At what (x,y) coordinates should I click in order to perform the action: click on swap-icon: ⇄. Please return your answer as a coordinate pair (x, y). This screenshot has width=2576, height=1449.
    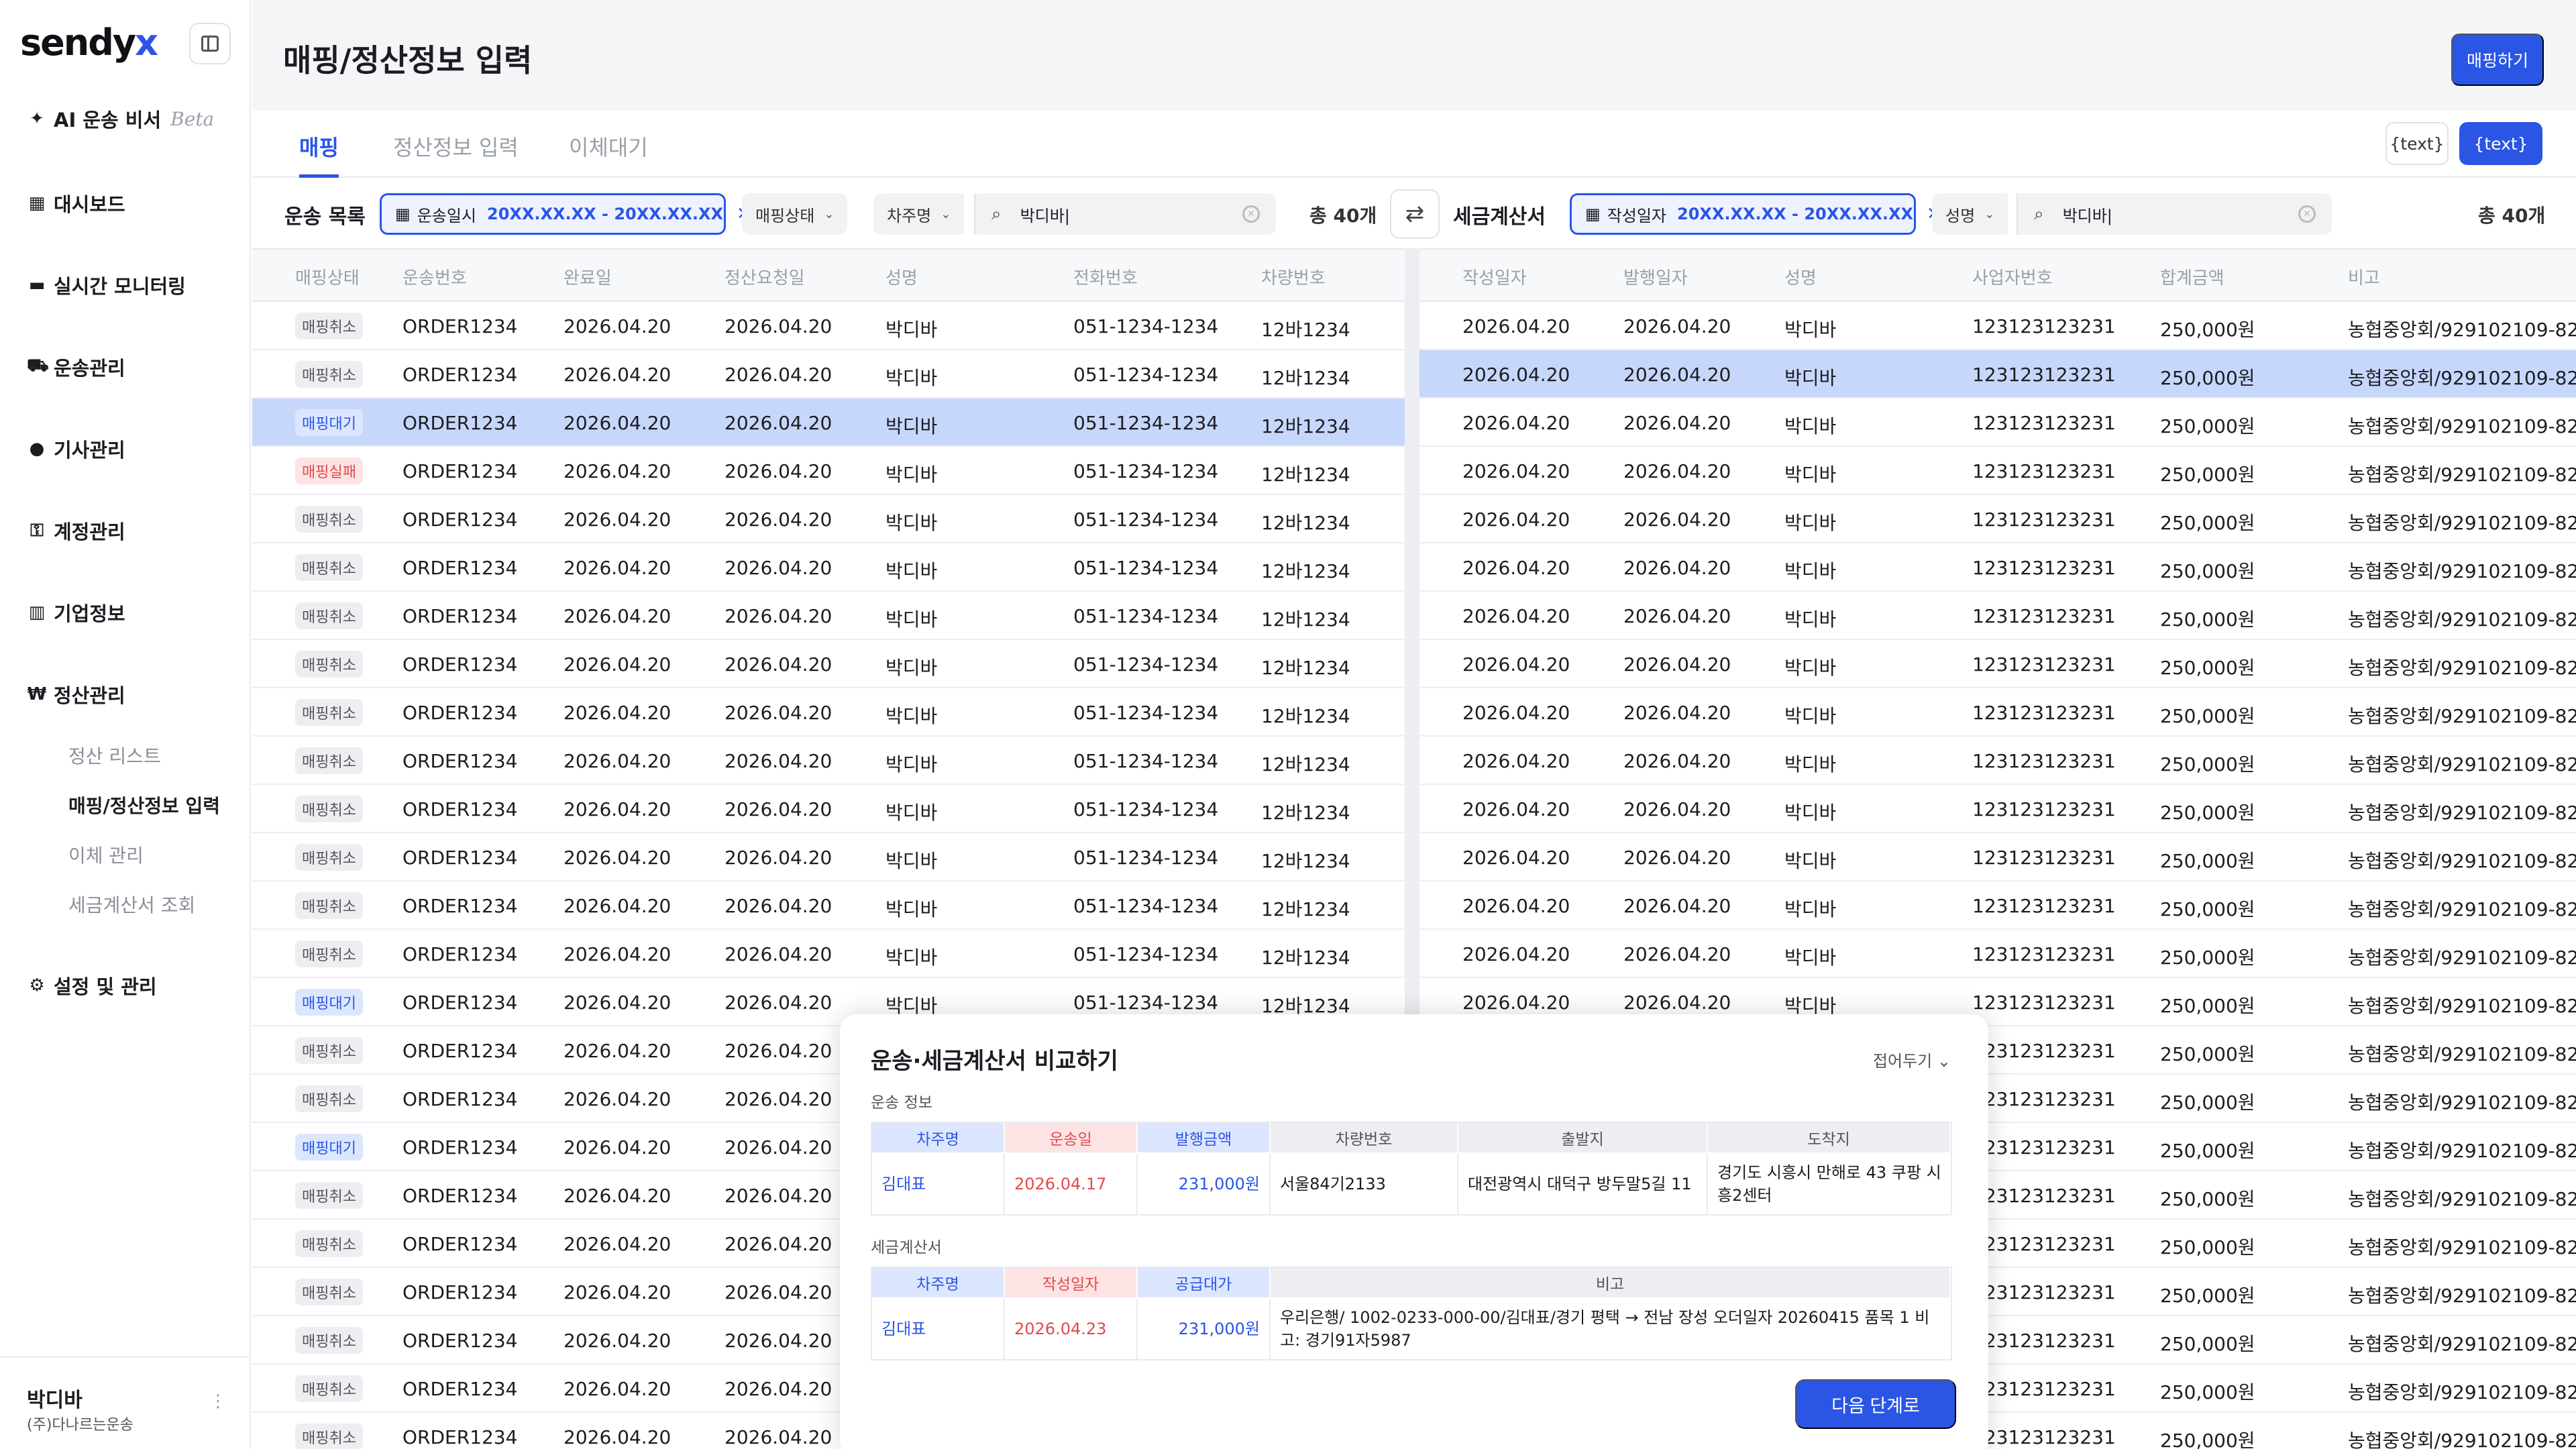
    Looking at the image, I should click on (1415, 214).